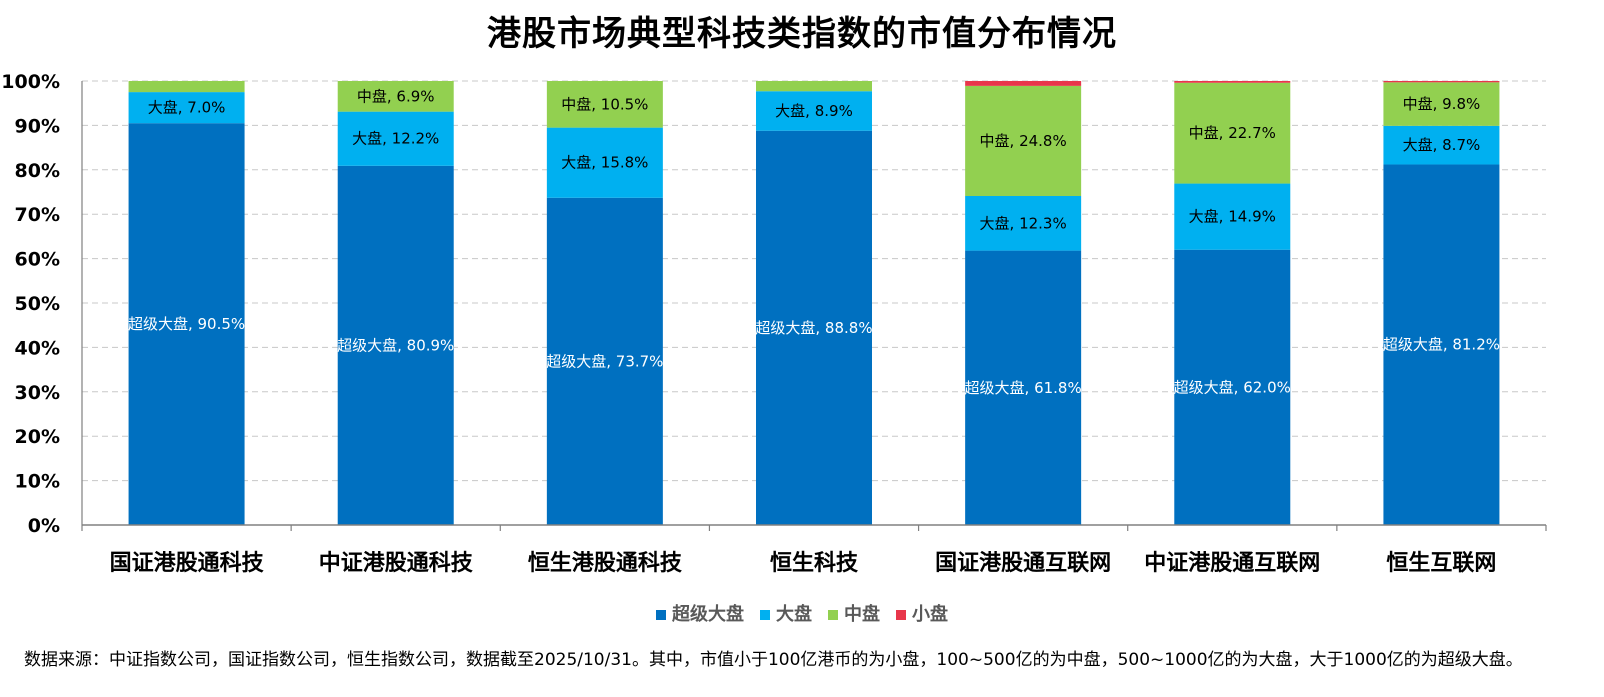  What do you see at coordinates (37, 215) in the screenshot?
I see `y-tick-label: 70%` at bounding box center [37, 215].